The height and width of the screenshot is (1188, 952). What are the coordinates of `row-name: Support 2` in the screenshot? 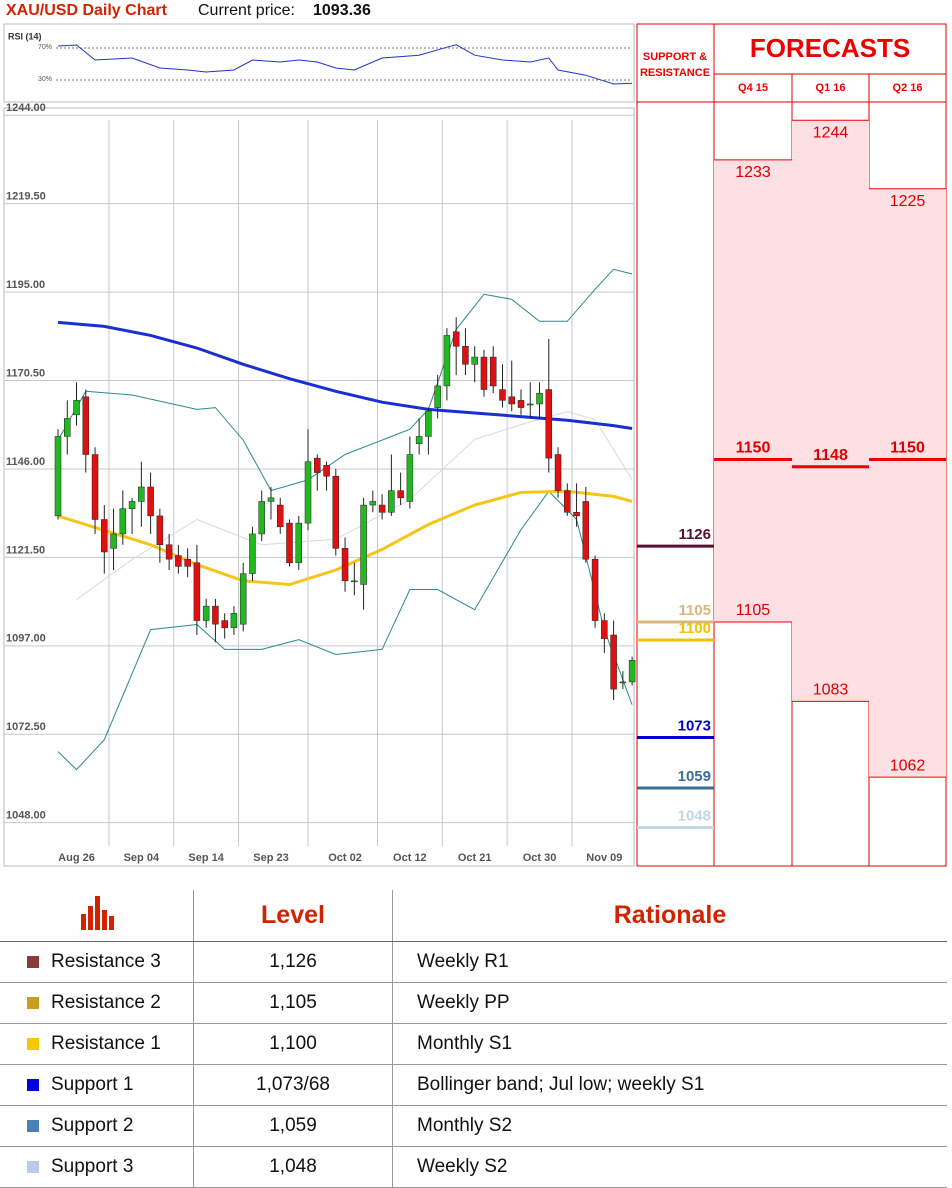 It's located at (92, 1125).